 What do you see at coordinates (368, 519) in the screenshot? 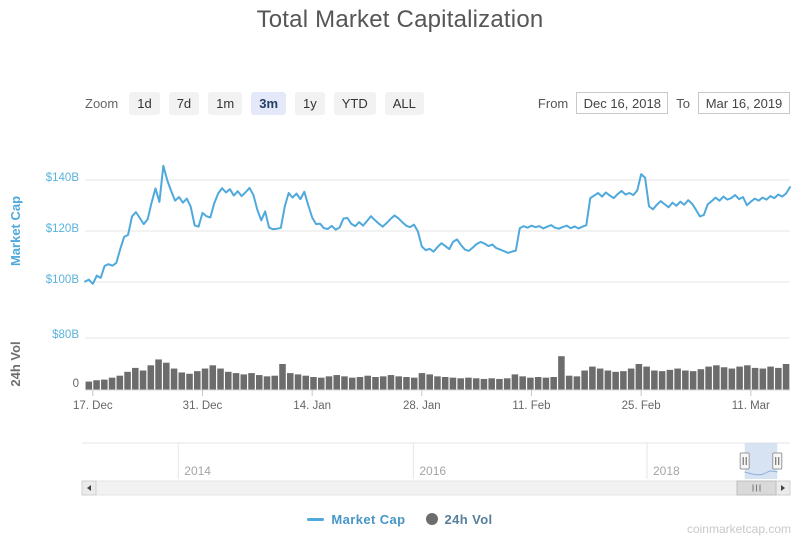
I see `legend-label-market-cap: Market Cap` at bounding box center [368, 519].